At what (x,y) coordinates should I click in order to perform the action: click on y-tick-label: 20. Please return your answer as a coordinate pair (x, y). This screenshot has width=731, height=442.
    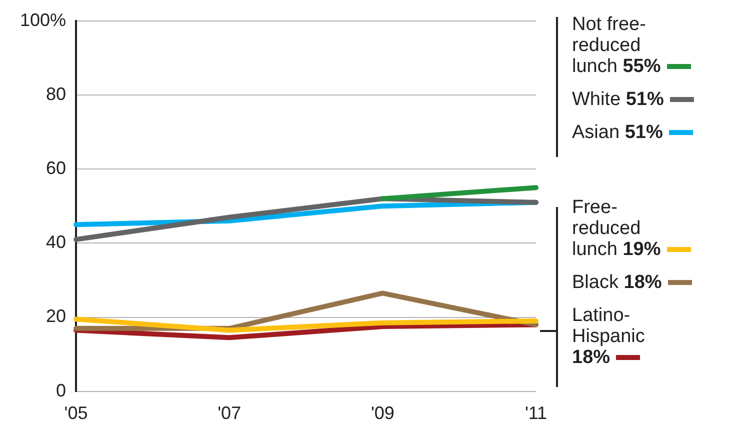
    Looking at the image, I should click on (56, 316).